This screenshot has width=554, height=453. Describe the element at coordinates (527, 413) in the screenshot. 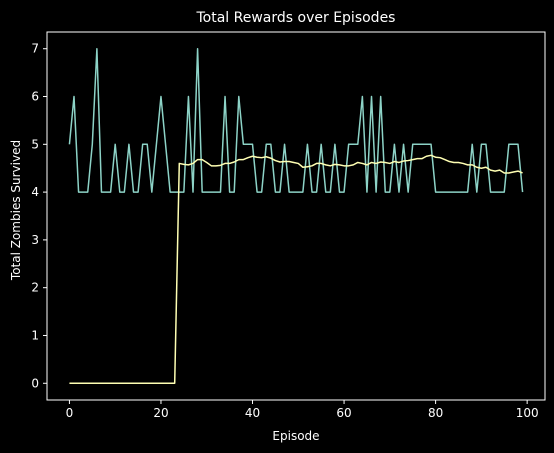

I see `x-tick-label: 100` at that location.